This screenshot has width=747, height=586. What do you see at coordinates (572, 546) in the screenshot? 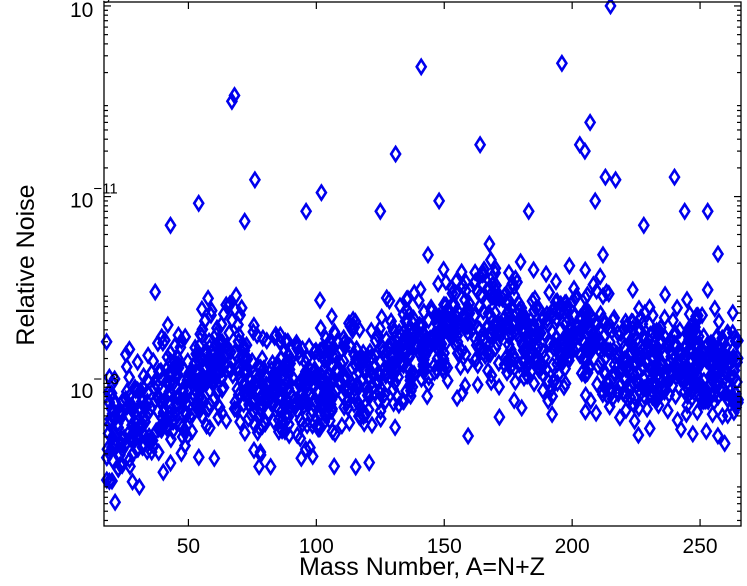
I see `x-tick-label: 200` at bounding box center [572, 546].